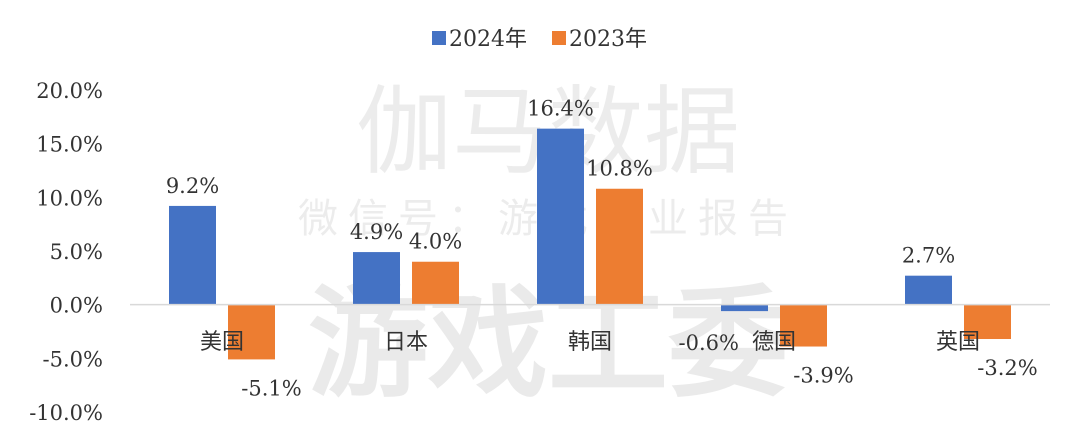 This screenshot has width=1080, height=442. I want to click on y-tick-label: -5.0%, so click(73, 359).